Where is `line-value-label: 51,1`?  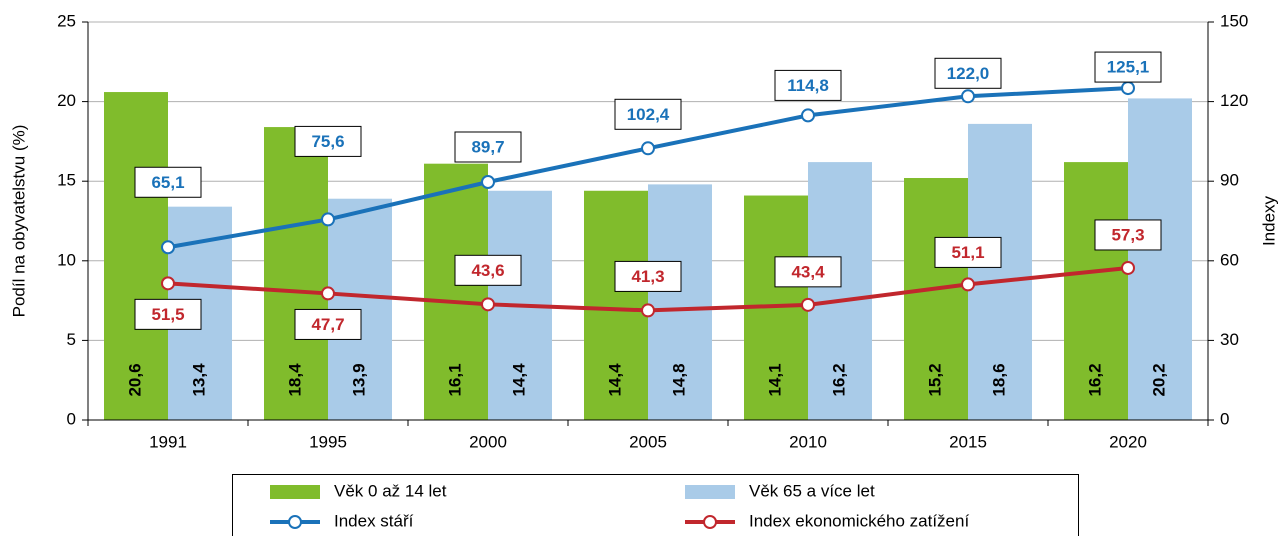
line-value-label: 51,1 is located at coordinates (967, 252).